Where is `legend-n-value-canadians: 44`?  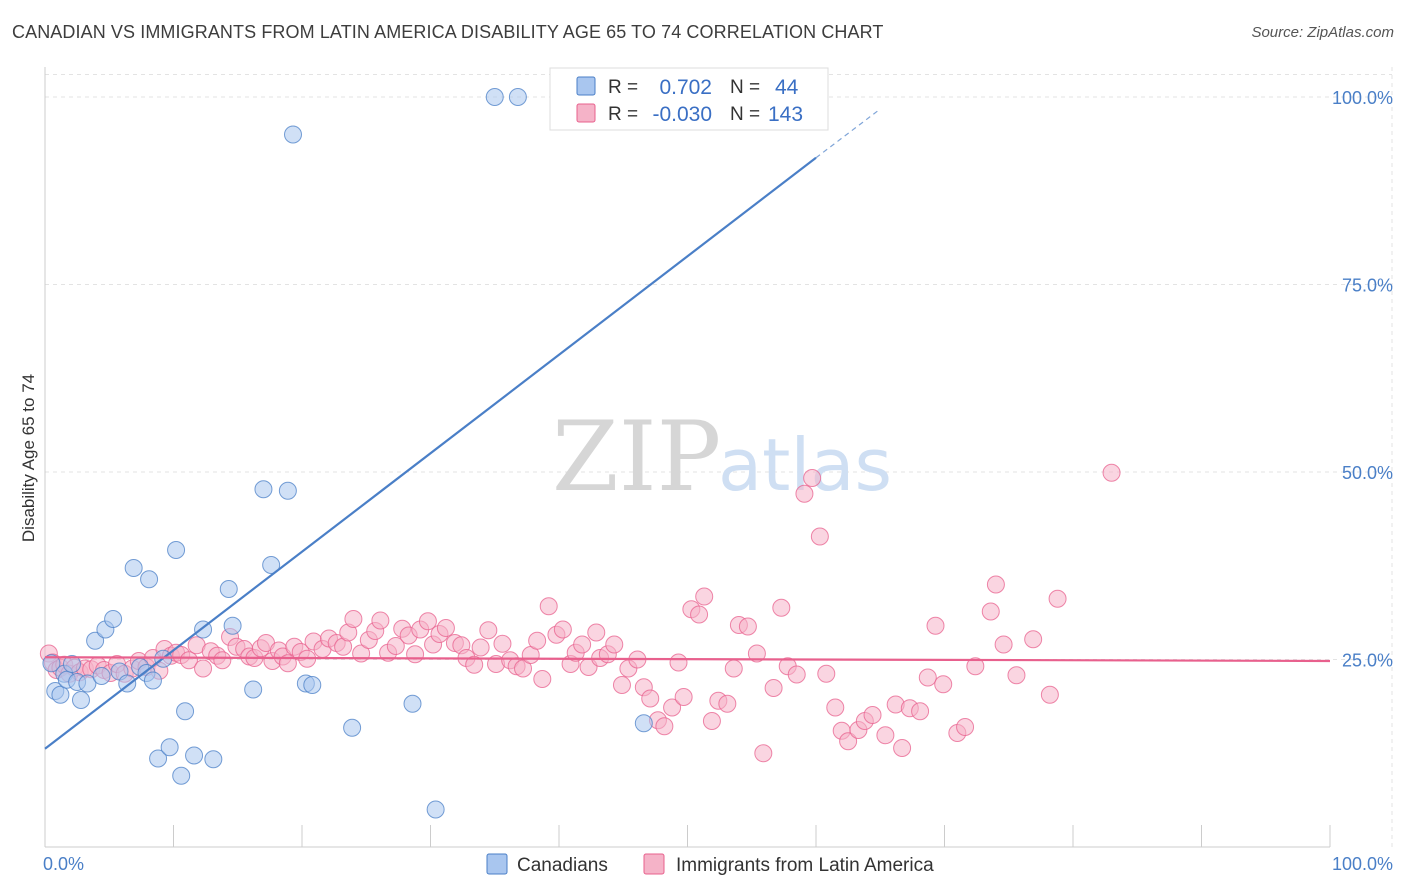 legend-n-value-canadians: 44 is located at coordinates (787, 87).